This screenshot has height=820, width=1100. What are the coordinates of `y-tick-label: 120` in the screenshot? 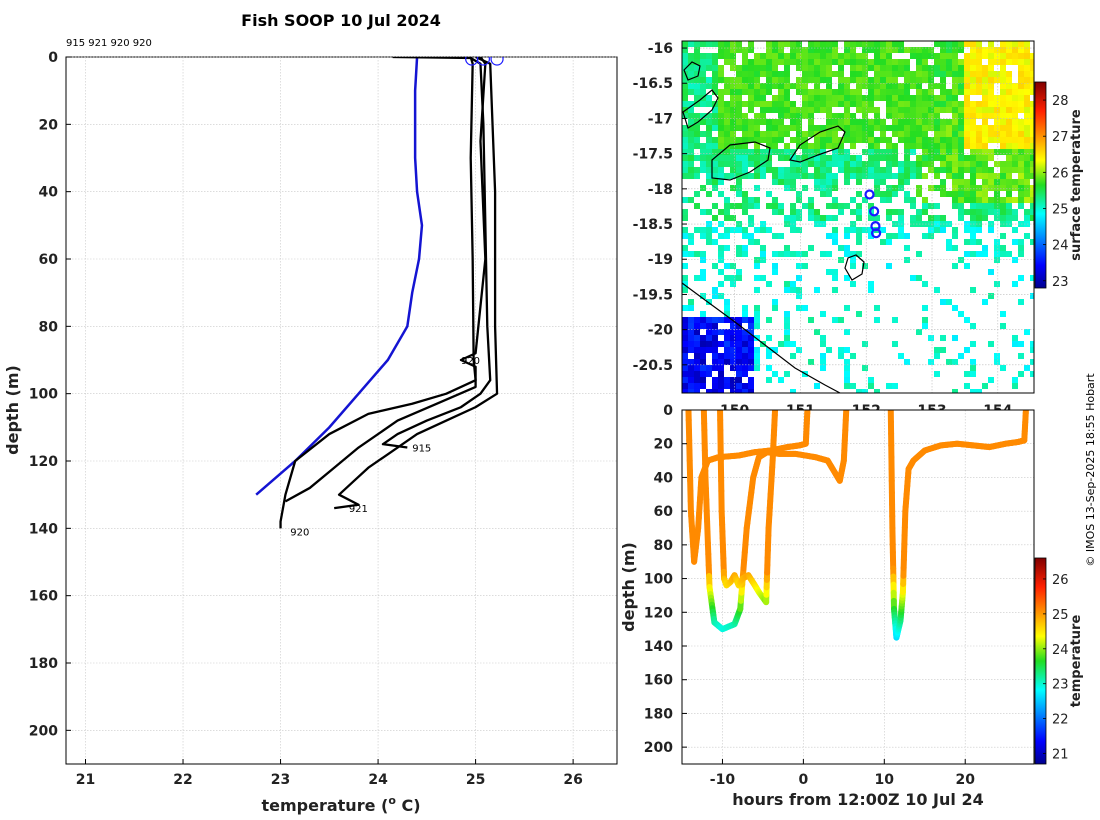 It's located at (43, 462).